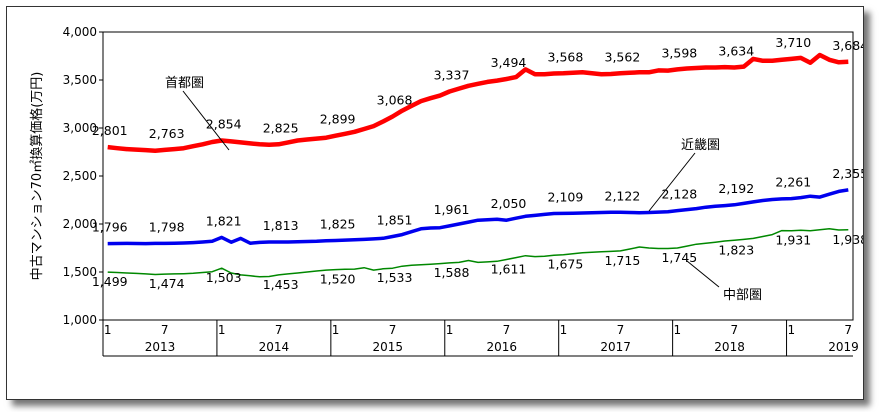  I want to click on data-label: 2,128, so click(679, 194).